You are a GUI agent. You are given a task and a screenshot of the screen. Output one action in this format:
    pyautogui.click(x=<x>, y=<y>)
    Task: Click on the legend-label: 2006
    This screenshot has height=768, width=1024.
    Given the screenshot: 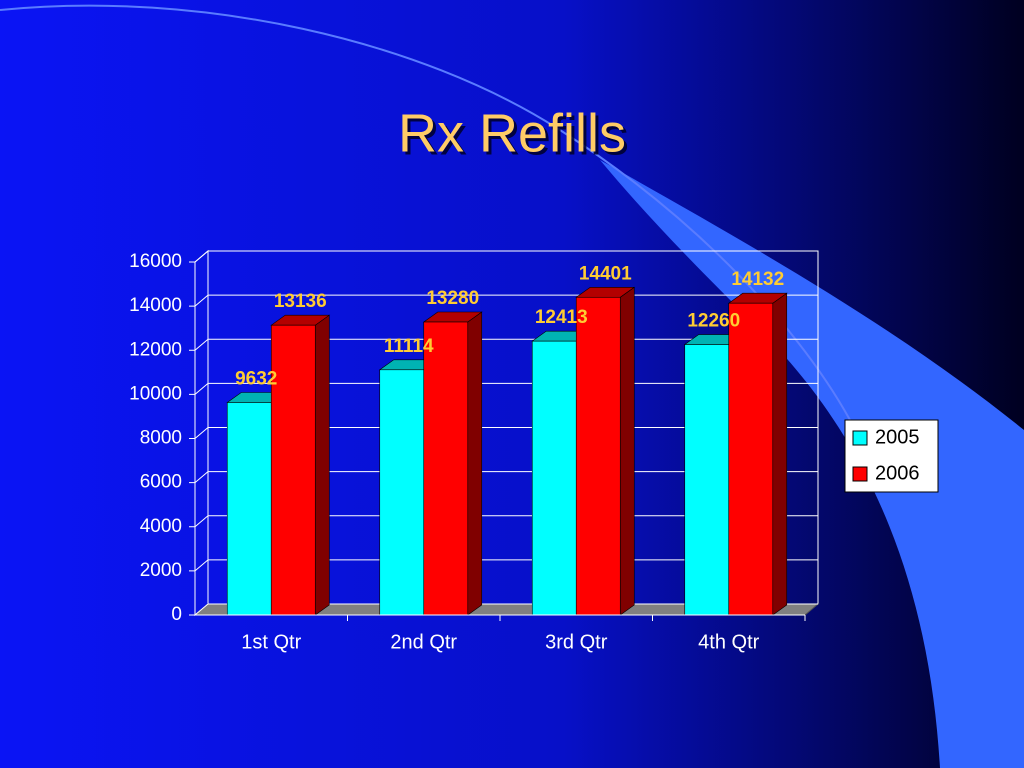 What is the action you would take?
    pyautogui.click(x=897, y=473)
    